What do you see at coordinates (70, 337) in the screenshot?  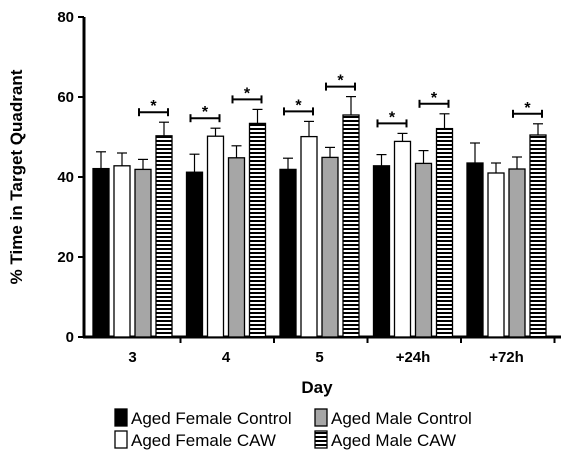 I see `y-tick-label: 0` at bounding box center [70, 337].